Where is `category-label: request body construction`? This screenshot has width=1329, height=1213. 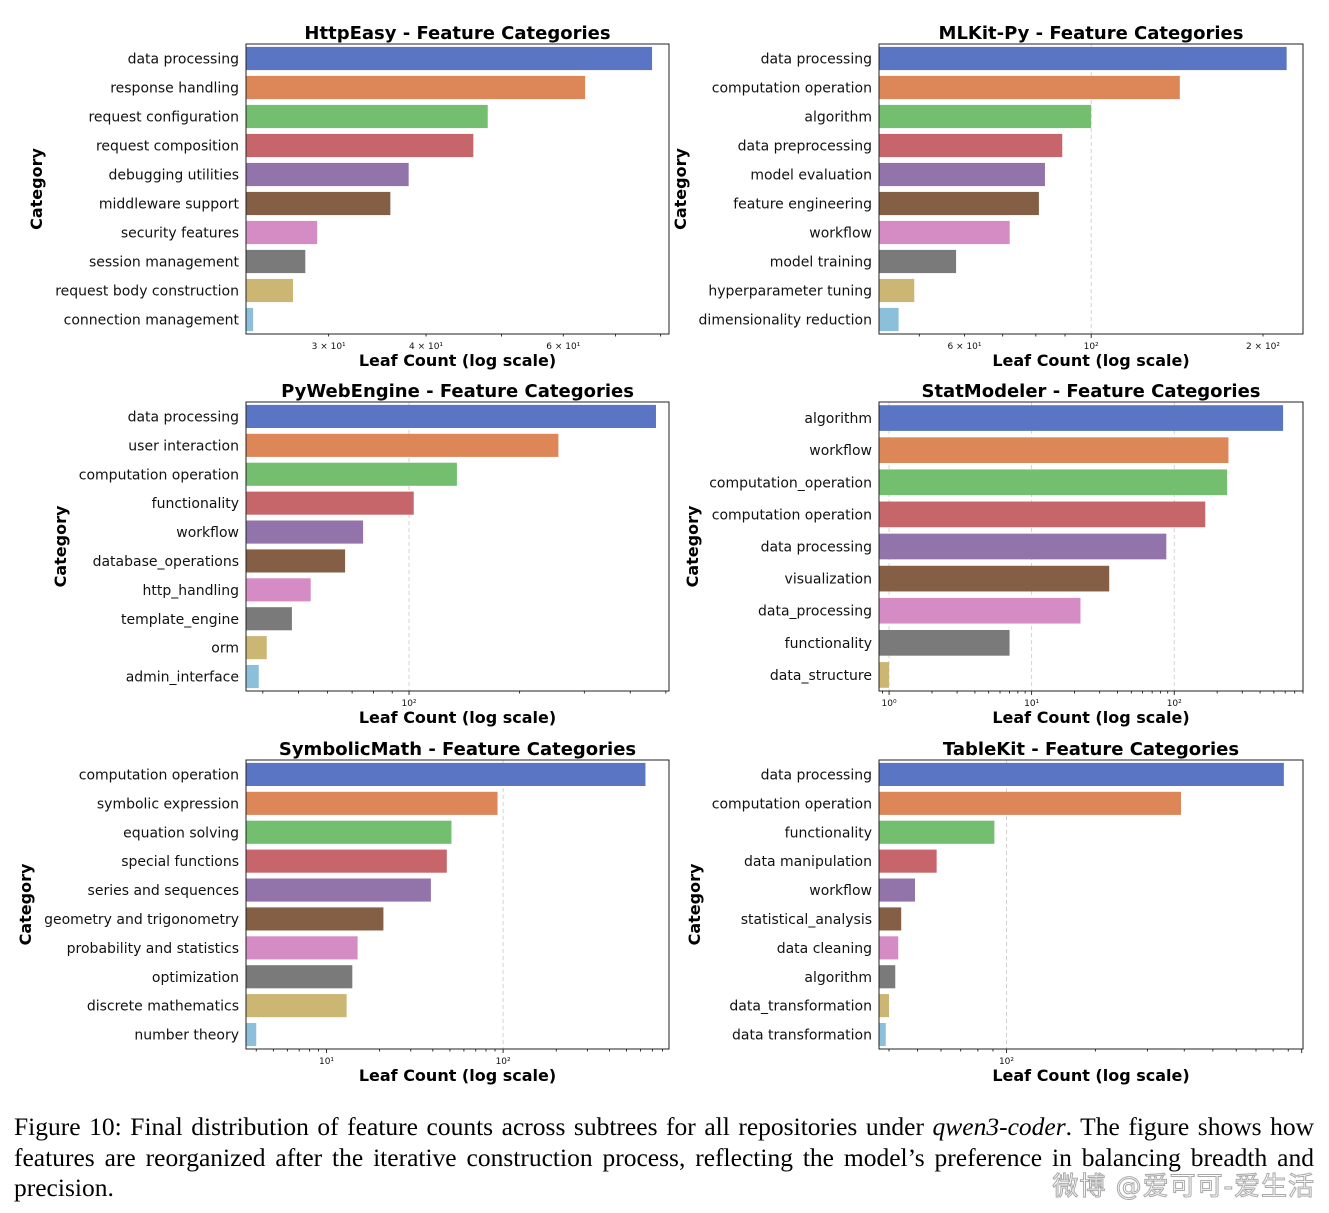
category-label: request body construction is located at coordinates (147, 292).